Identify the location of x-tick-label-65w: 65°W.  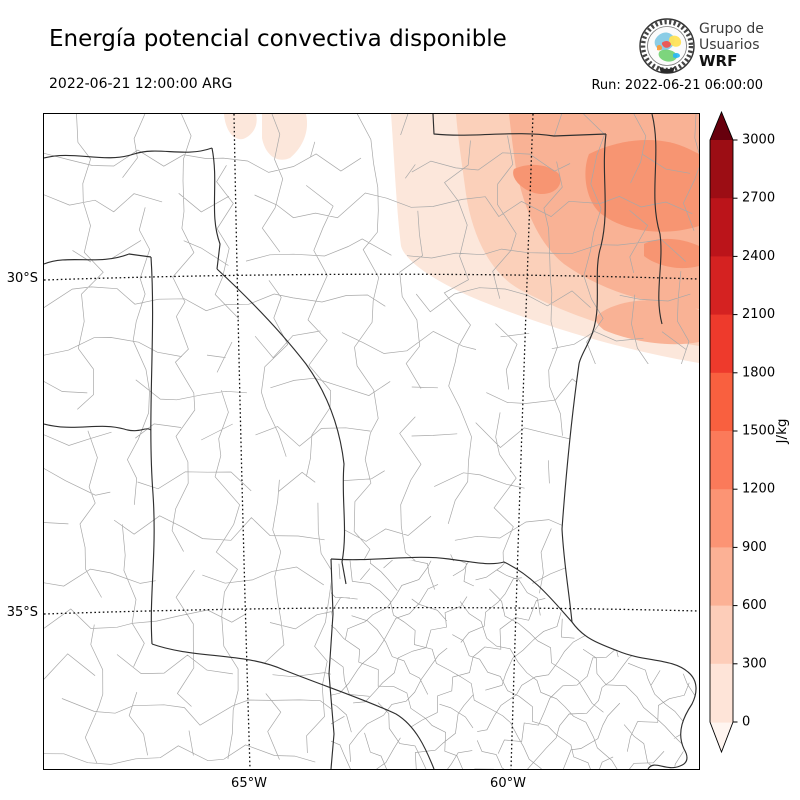
(249, 783).